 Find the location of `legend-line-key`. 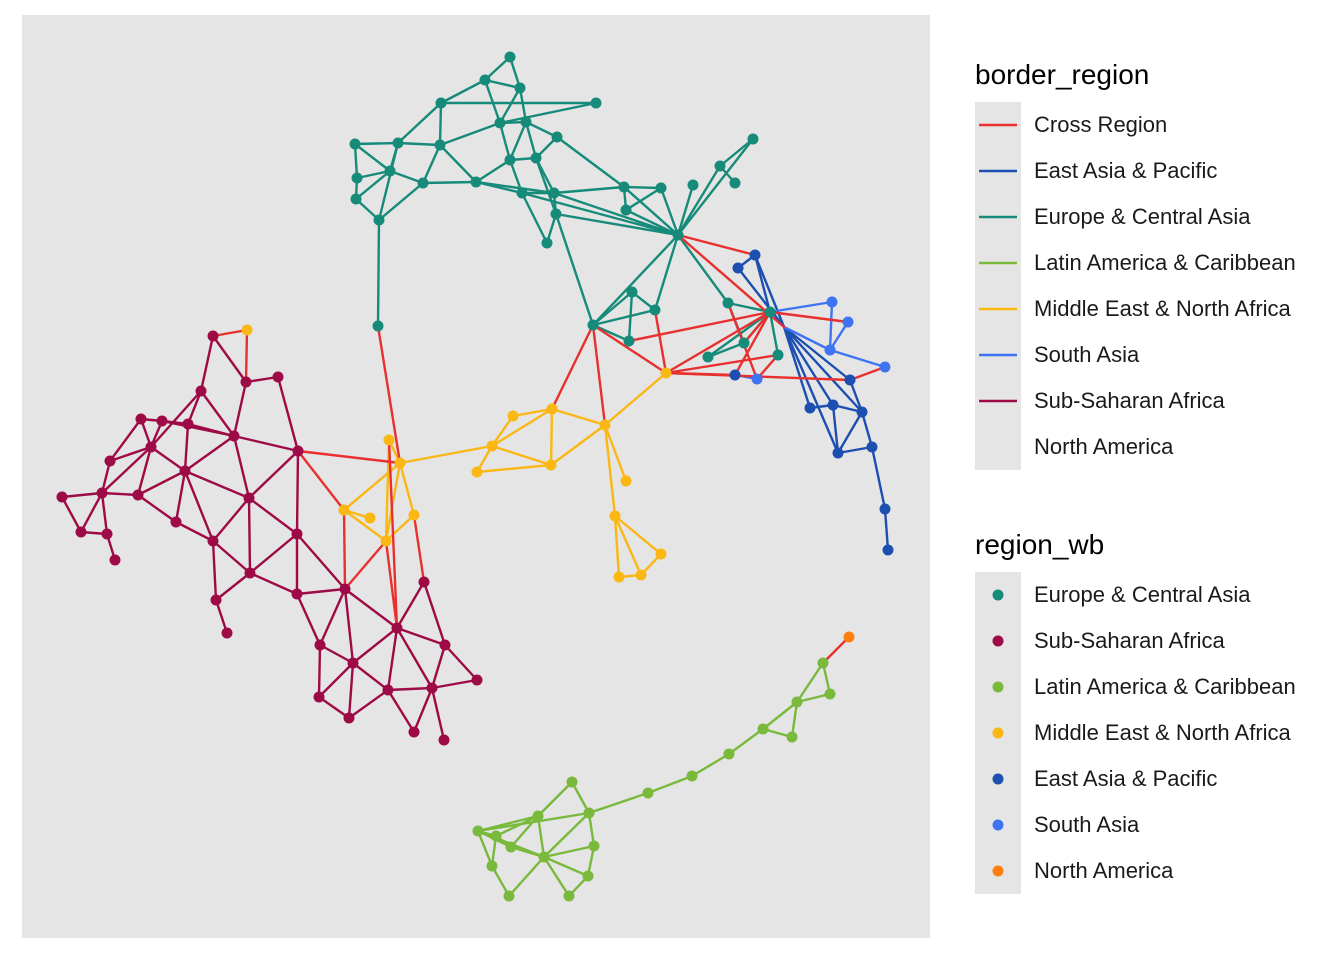

legend-line-key is located at coordinates (998, 171).